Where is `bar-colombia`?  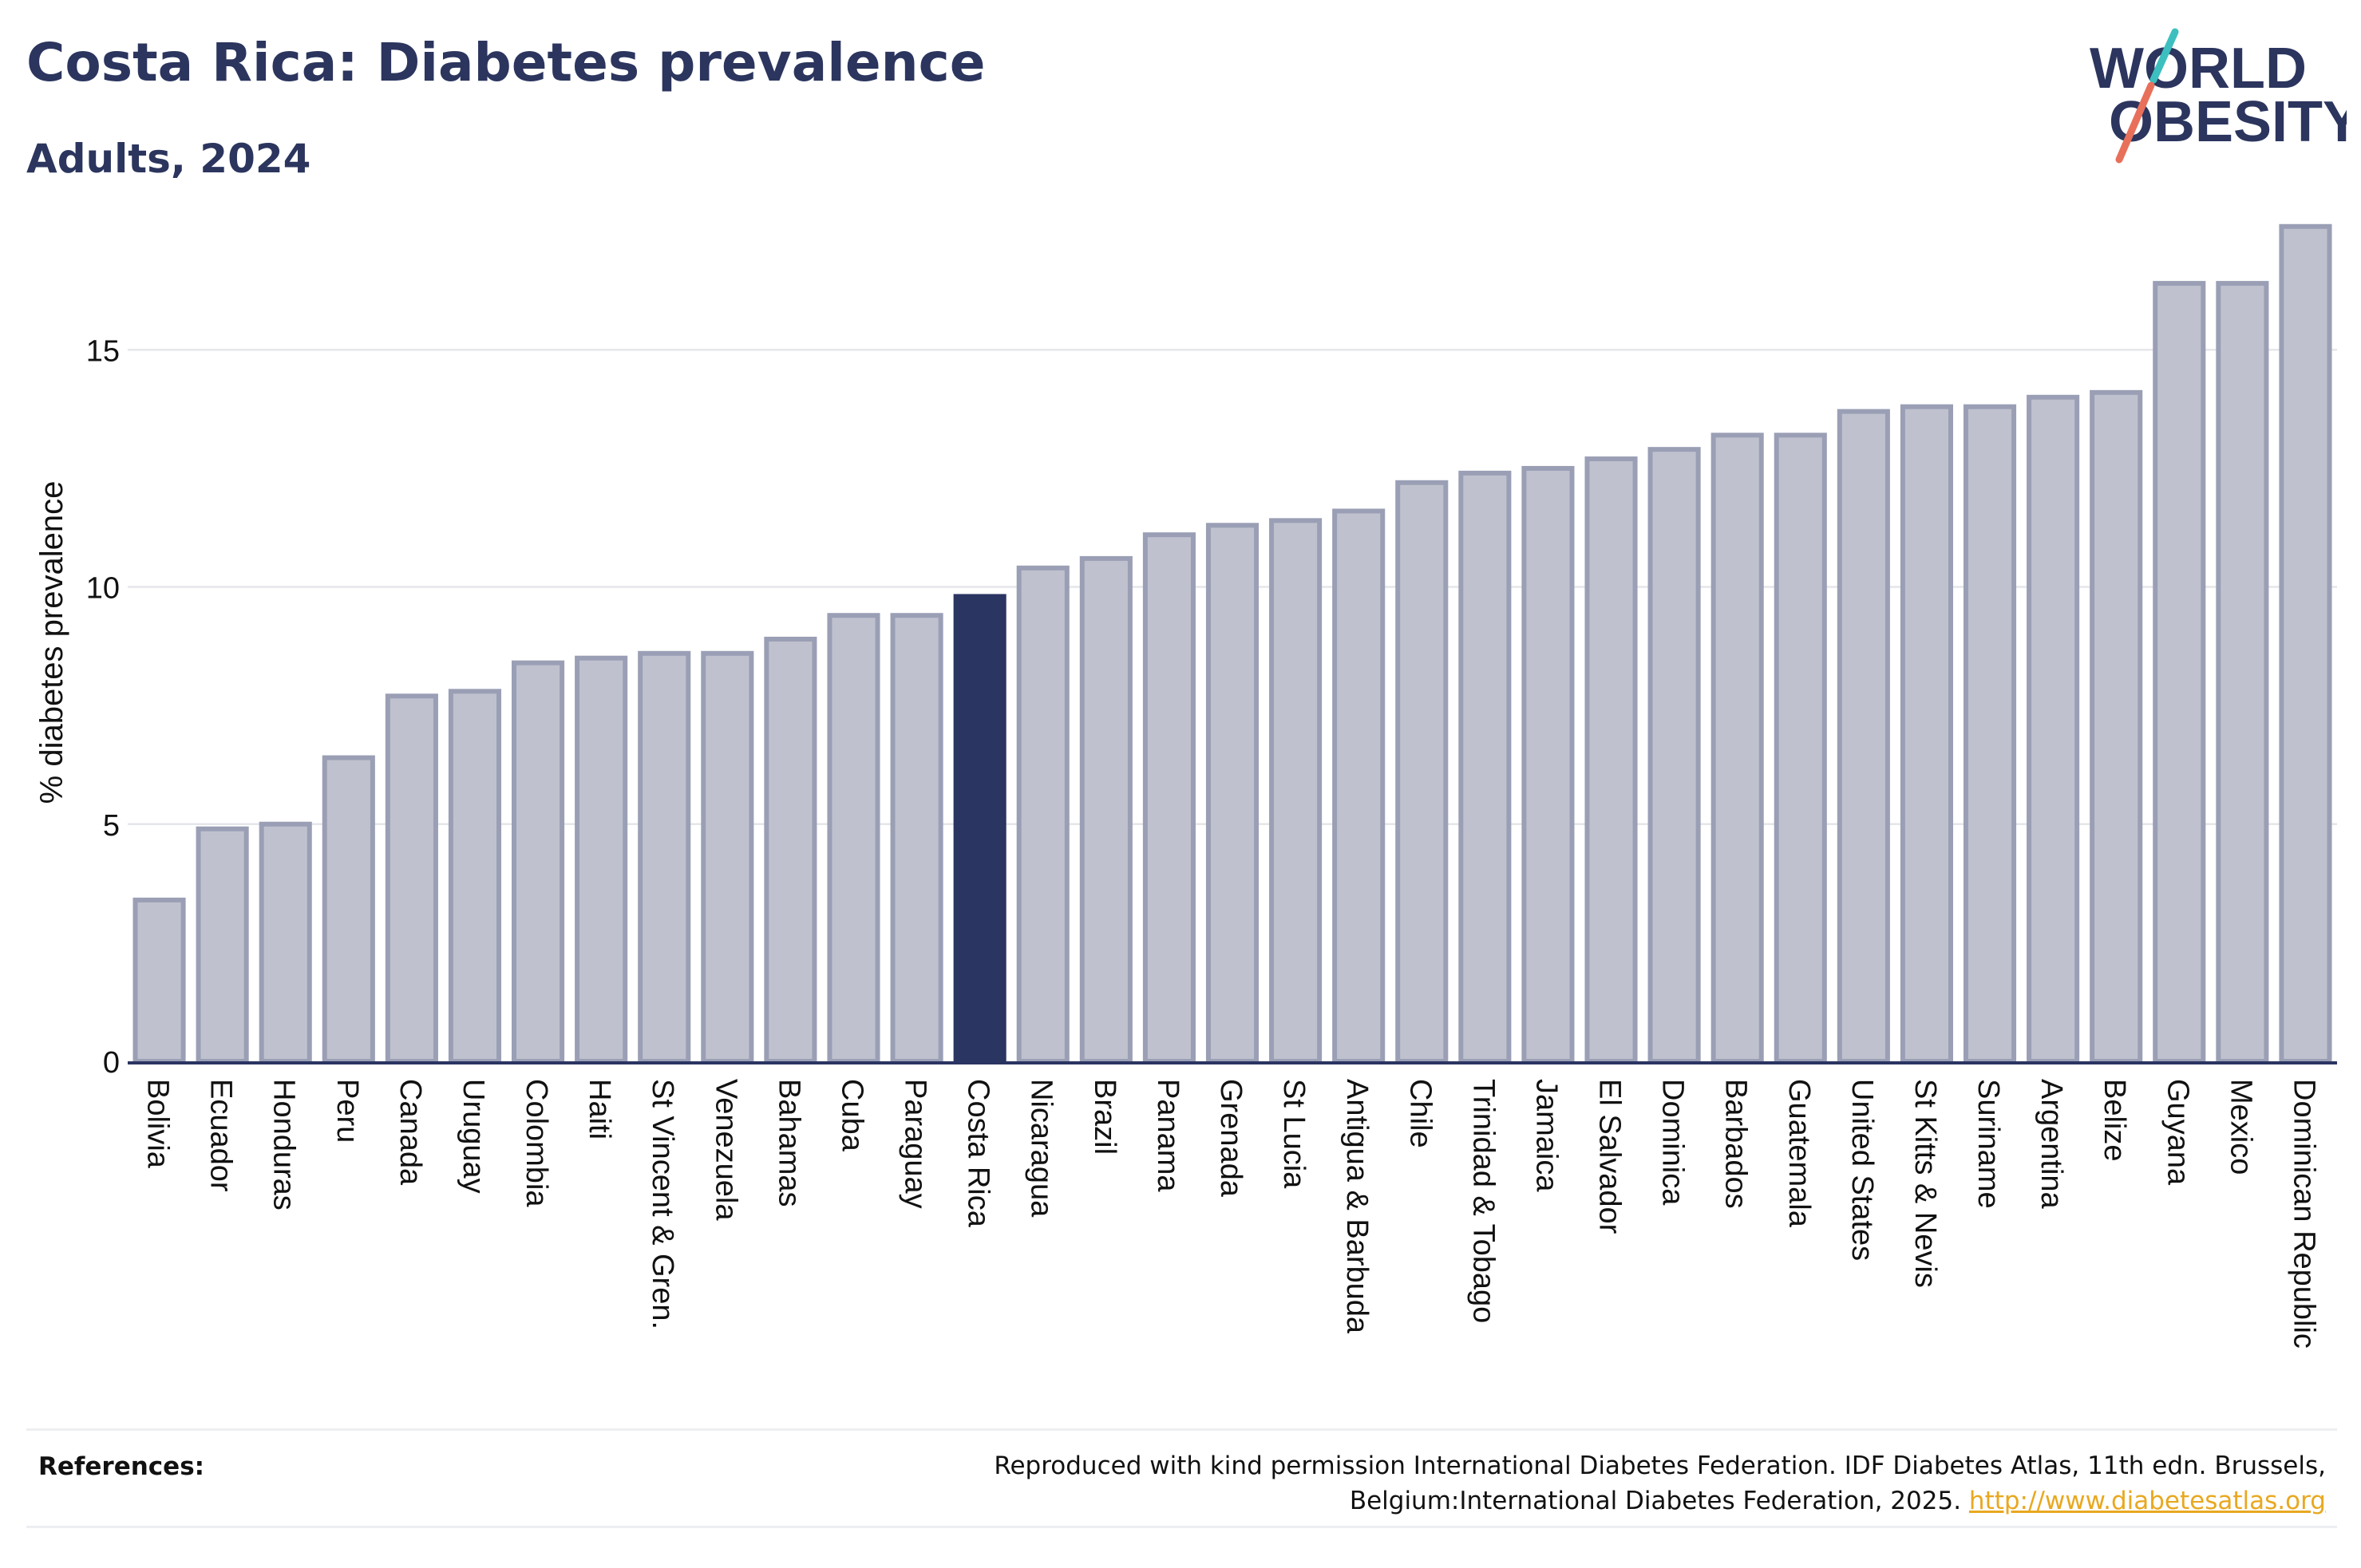 bar-colombia is located at coordinates (538, 862).